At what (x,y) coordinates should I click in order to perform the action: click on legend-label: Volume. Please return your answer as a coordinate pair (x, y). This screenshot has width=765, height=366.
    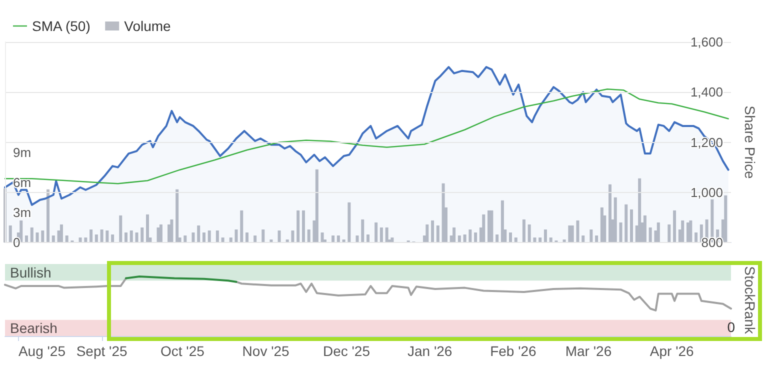
    Looking at the image, I should click on (148, 26).